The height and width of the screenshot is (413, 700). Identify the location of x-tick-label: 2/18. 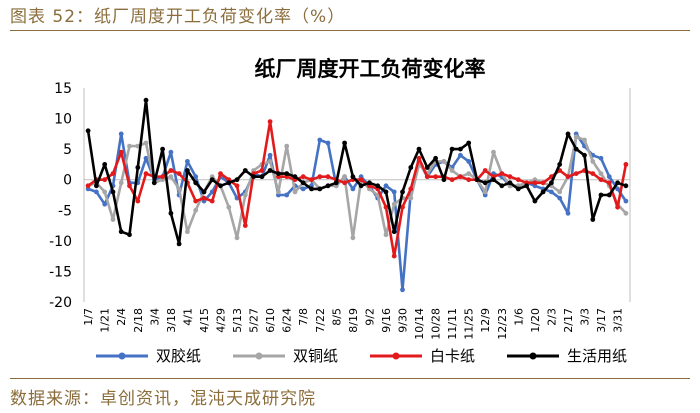
(138, 320).